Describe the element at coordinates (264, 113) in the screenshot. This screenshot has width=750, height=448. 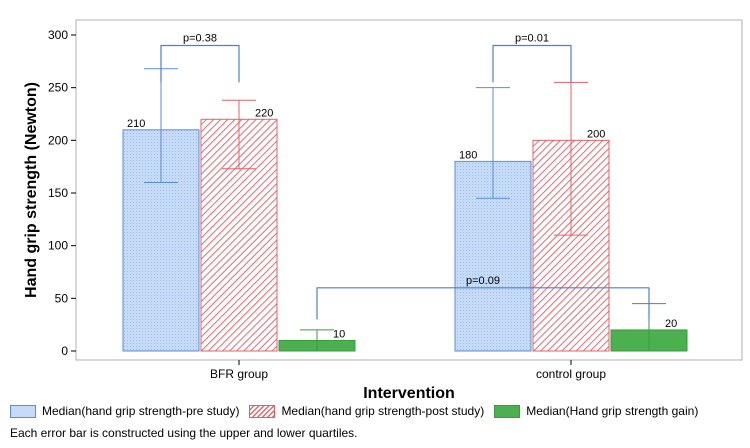
I see `data-label: 220` at that location.